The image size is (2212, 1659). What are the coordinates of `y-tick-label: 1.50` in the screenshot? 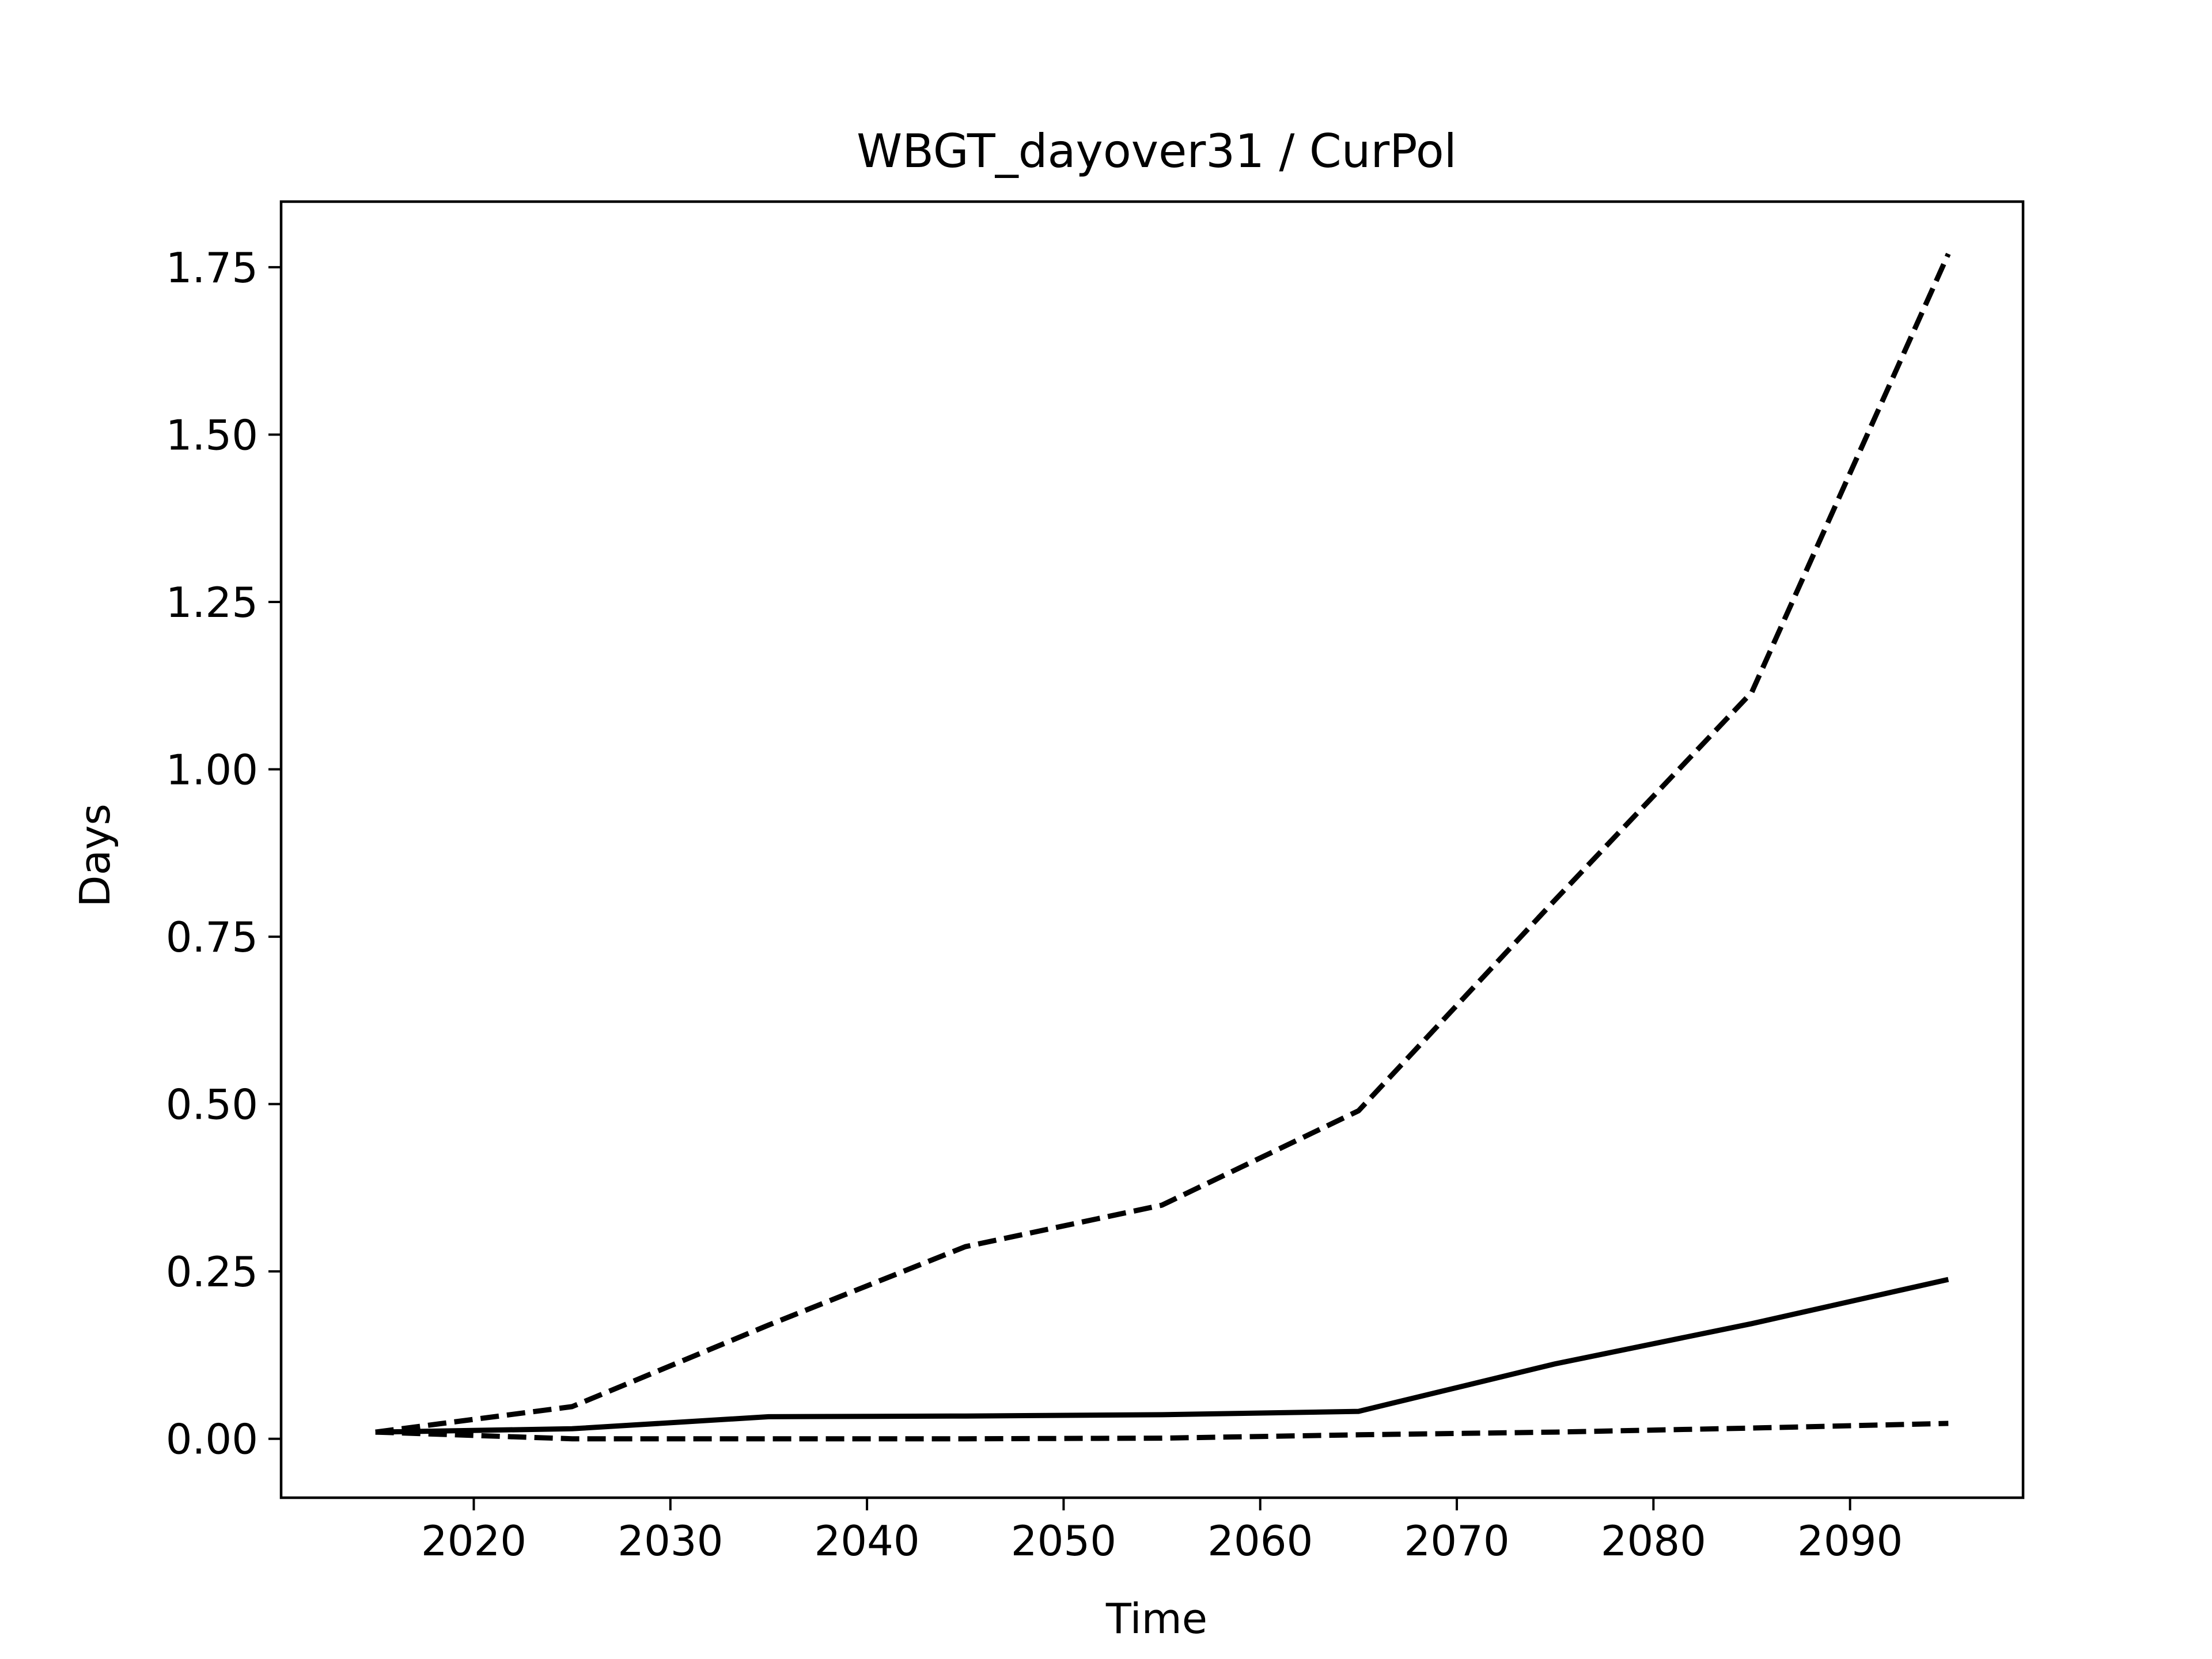 It's located at (212, 435).